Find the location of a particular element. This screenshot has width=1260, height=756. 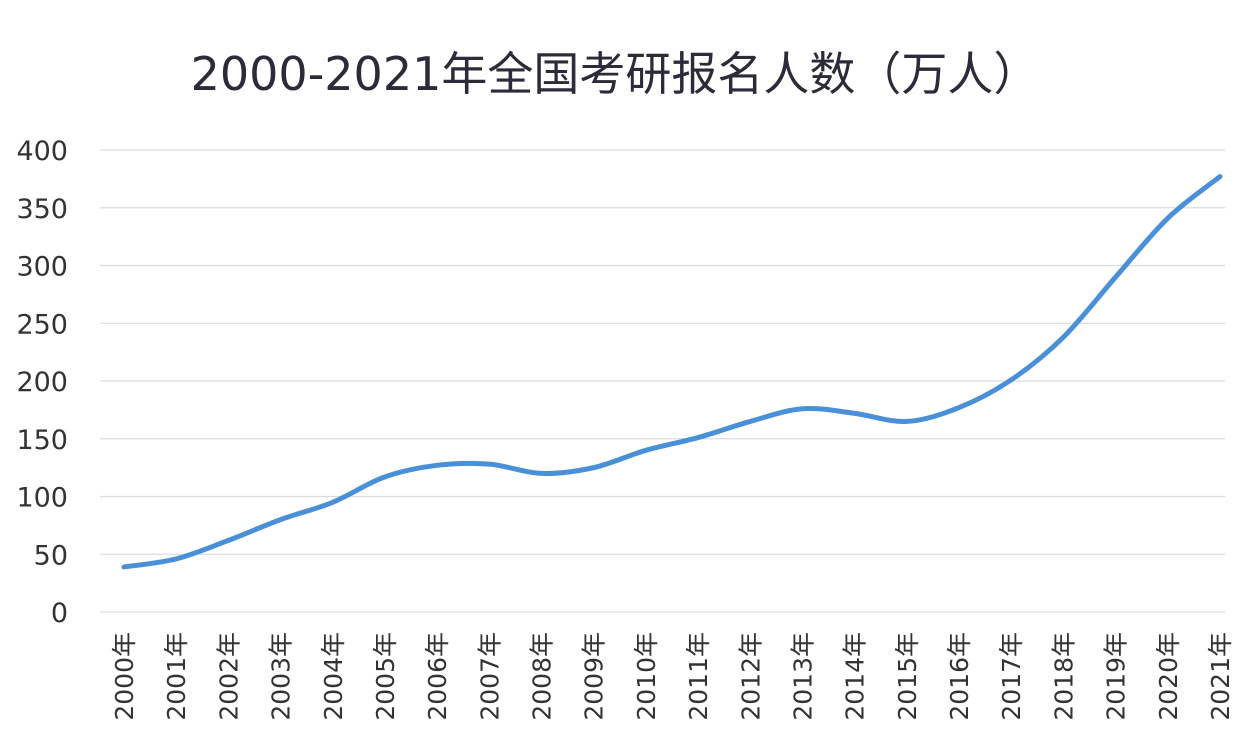

y-tick-label: 50 is located at coordinates (51, 555).